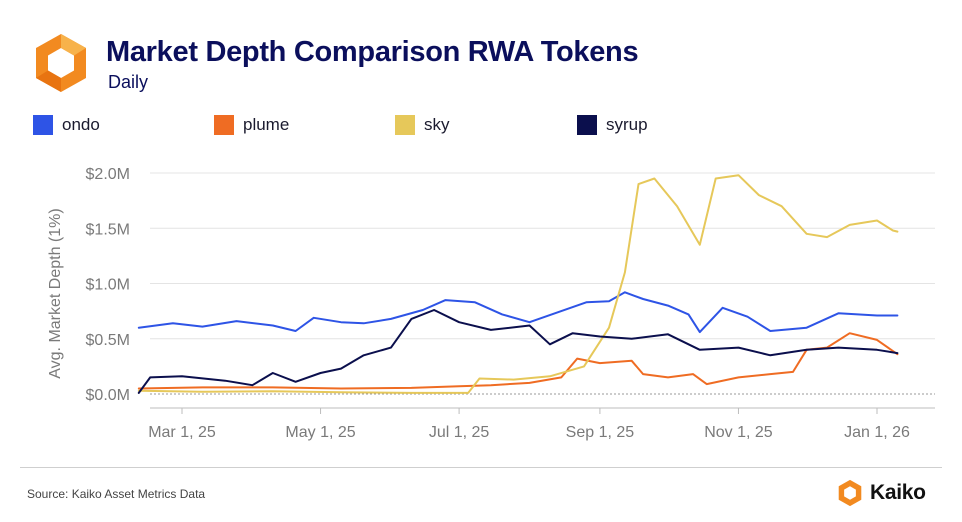  I want to click on source-note: Source: Kaiko Asset Metrics Data, so click(116, 494).